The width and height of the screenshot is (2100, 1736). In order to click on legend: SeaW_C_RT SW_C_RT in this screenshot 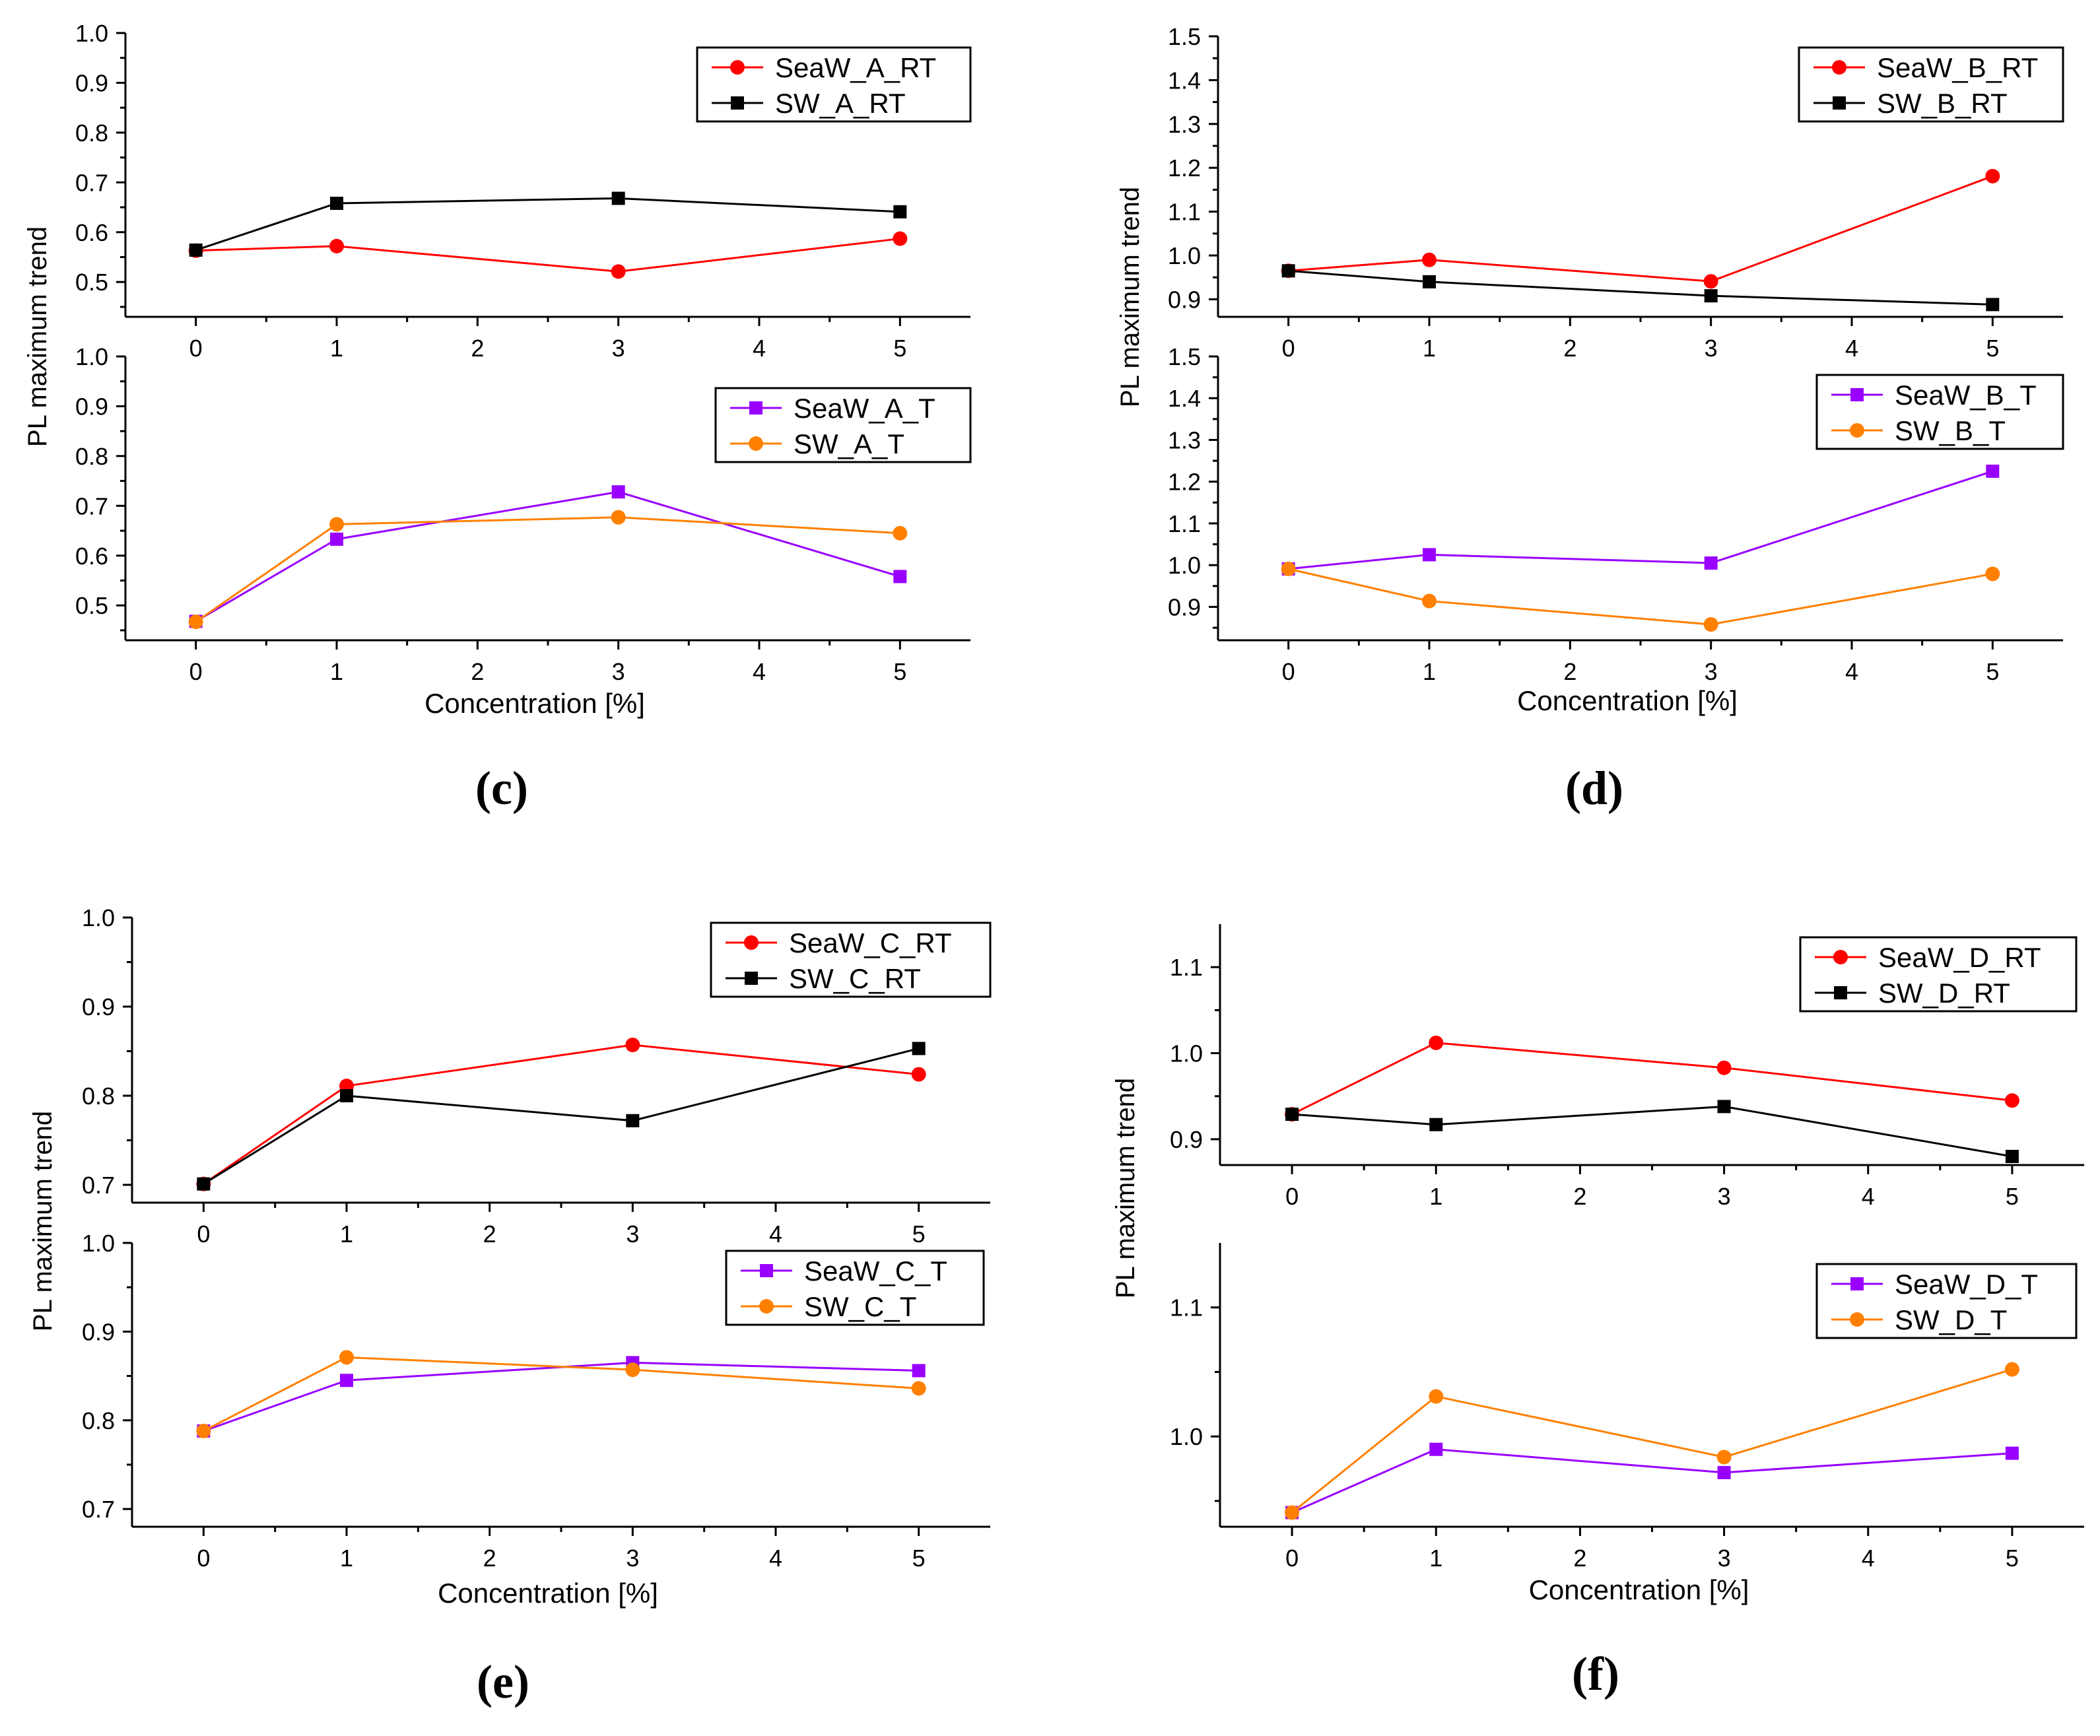, I will do `click(851, 959)`.